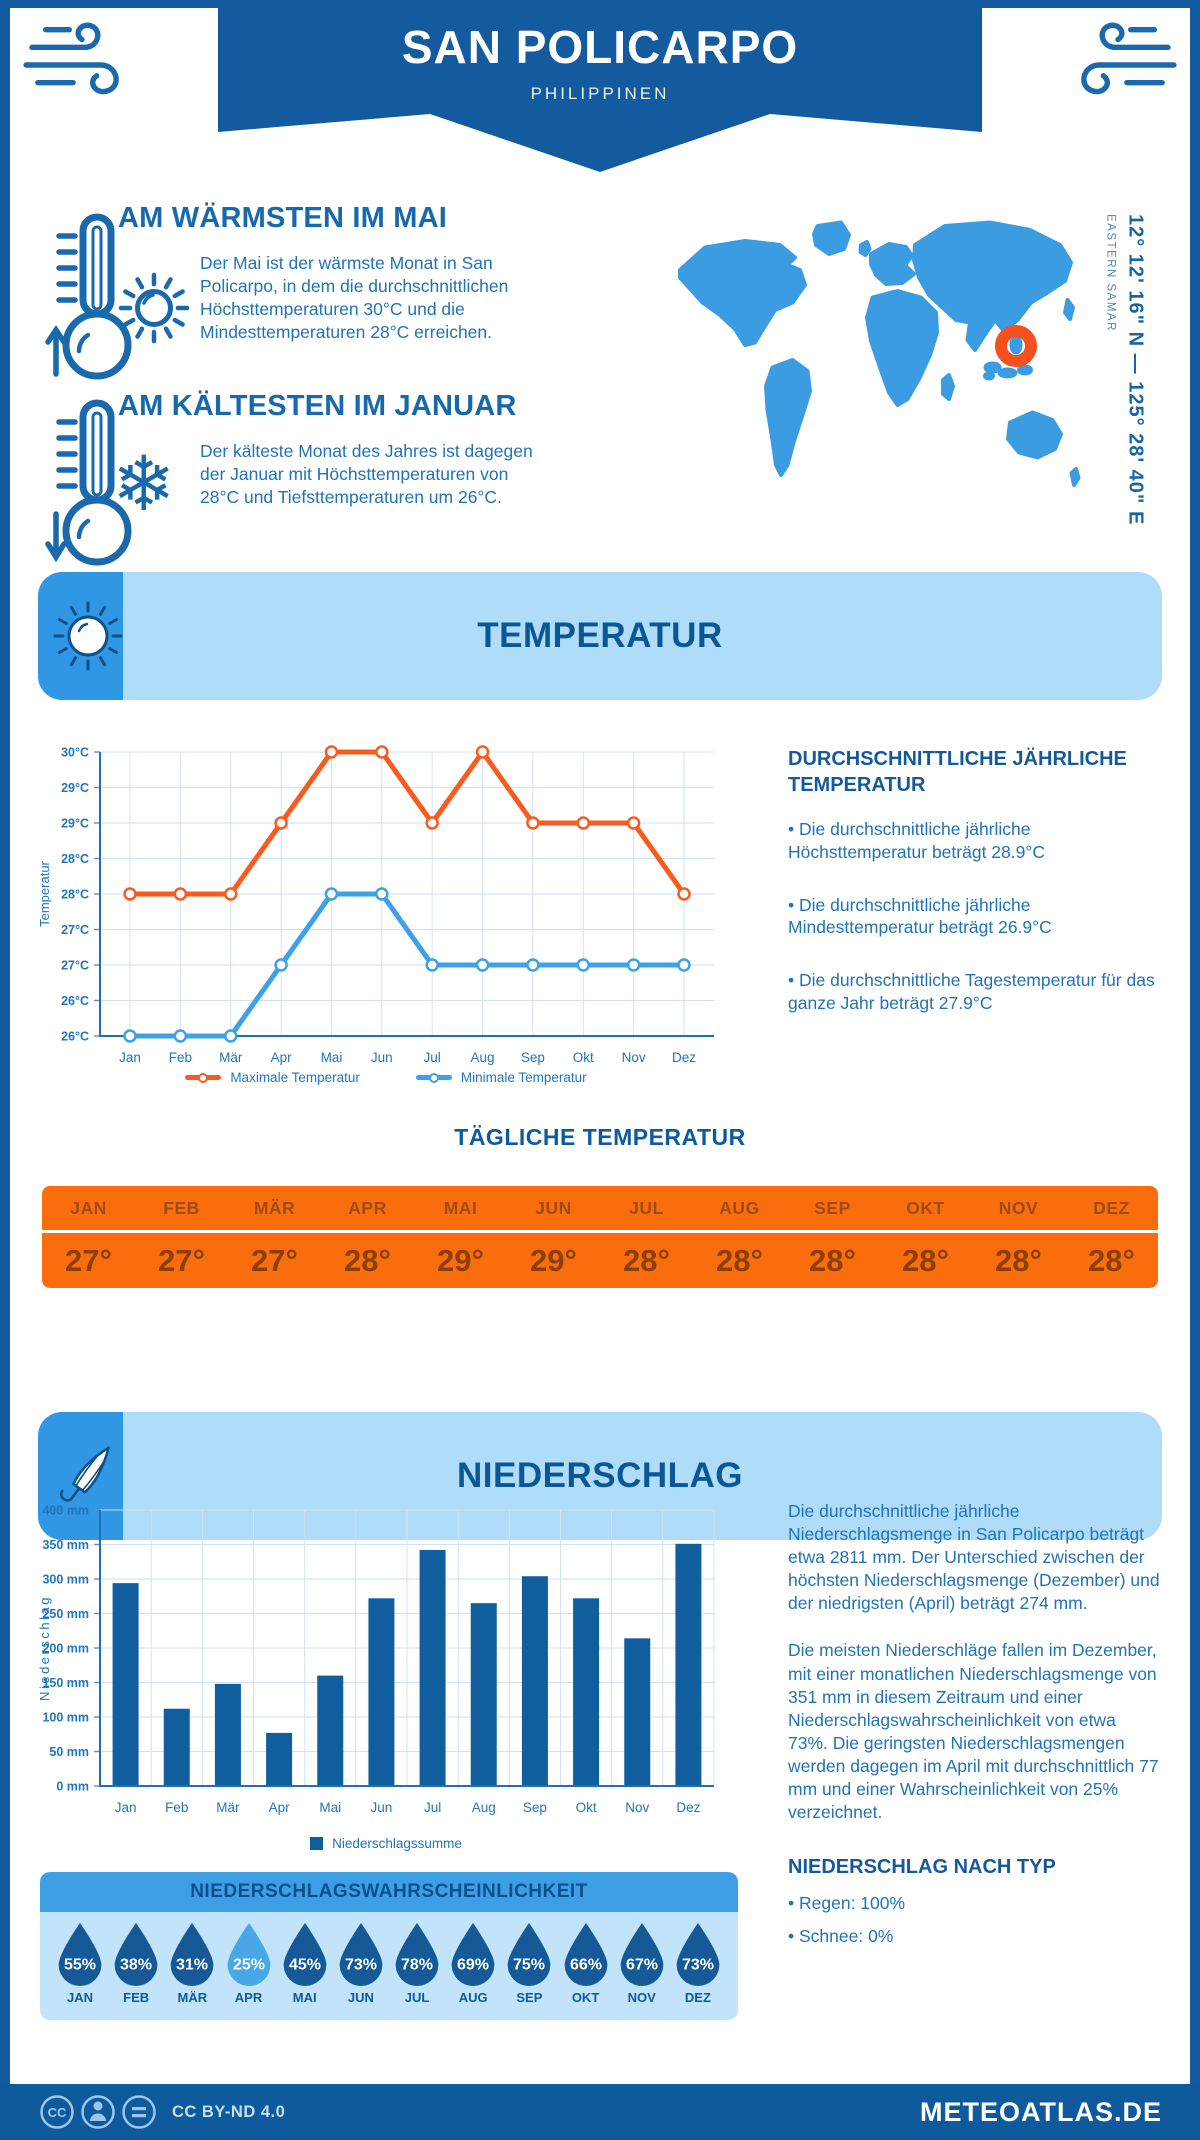  Describe the element at coordinates (586, 1963) in the screenshot. I see `probability-droplet: 66% OKT` at that location.